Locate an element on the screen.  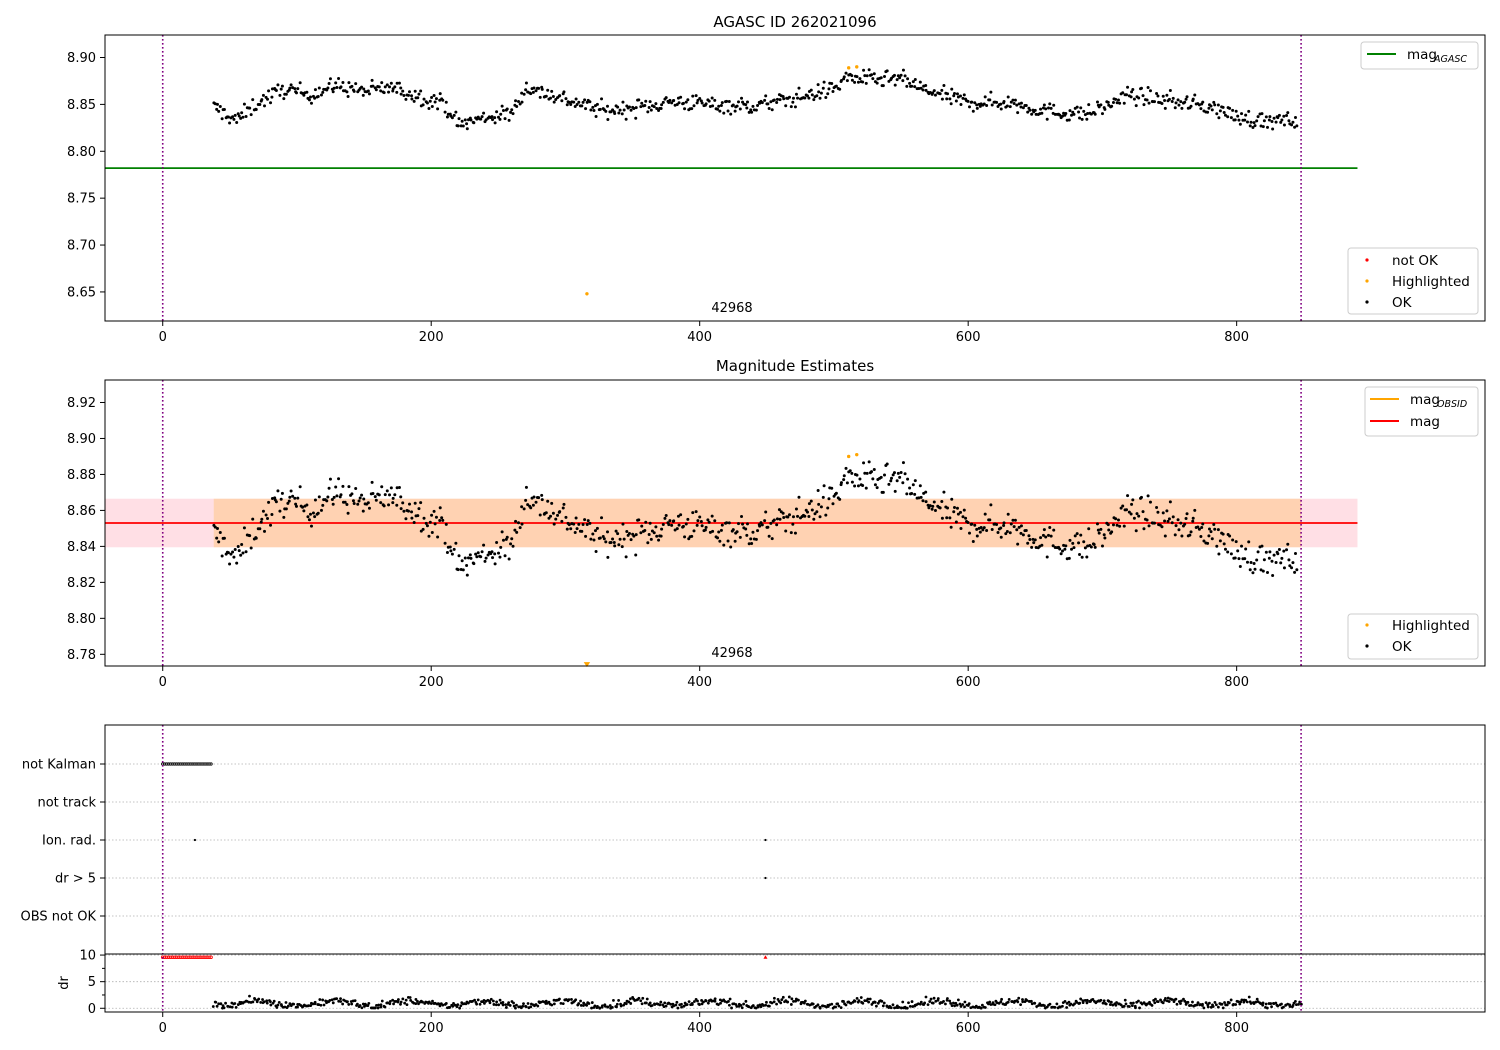
dr-tick-label: 5 is located at coordinates (92, 982).